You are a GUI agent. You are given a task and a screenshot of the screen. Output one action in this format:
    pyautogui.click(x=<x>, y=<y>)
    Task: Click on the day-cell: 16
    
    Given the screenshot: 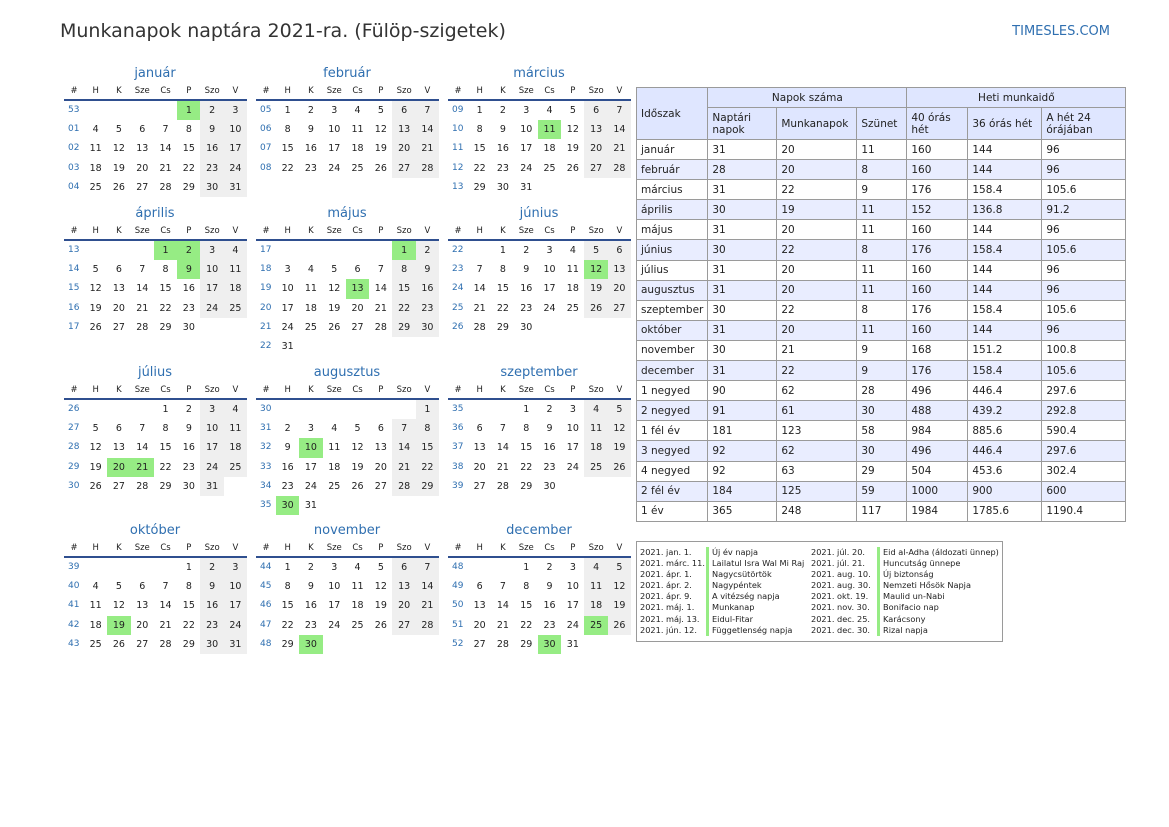 What is the action you would take?
    pyautogui.click(x=287, y=467)
    